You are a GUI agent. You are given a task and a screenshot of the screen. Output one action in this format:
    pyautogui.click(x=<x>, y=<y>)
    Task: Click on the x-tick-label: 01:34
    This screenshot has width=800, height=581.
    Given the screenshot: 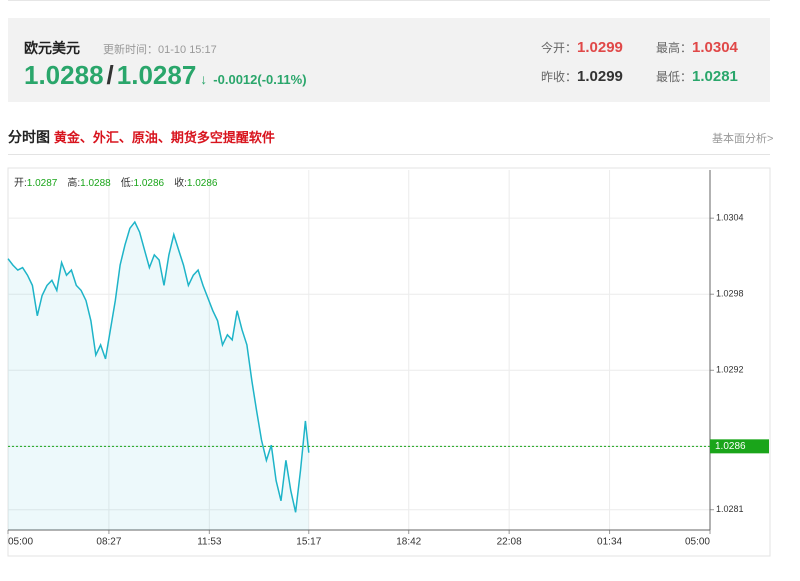 What is the action you would take?
    pyautogui.click(x=609, y=542)
    